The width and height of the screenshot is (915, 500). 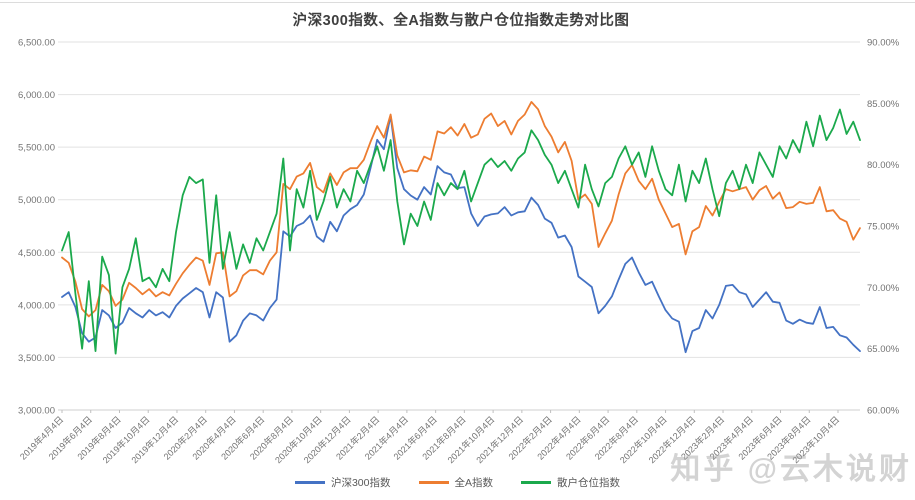 What do you see at coordinates (883, 227) in the screenshot?
I see `right-axis-tick-label: 75.00%` at bounding box center [883, 227].